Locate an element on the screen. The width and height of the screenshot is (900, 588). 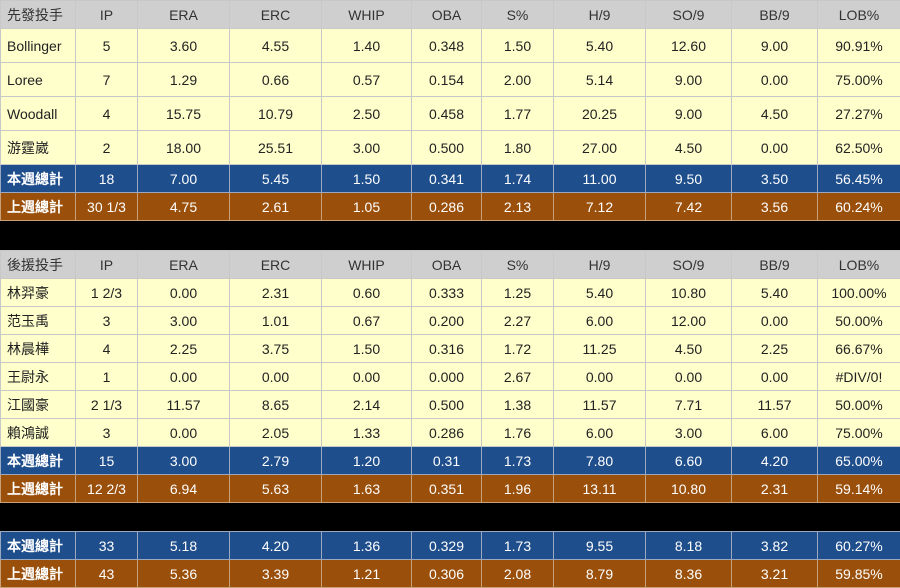
row-label: 游霆崴 is located at coordinates (38, 148).